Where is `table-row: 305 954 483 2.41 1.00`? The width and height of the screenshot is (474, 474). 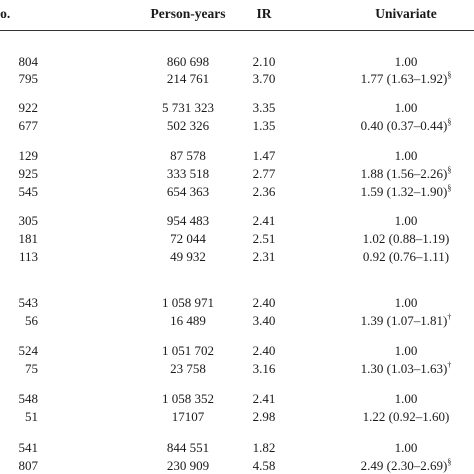 table-row: 305 954 483 2.41 1.00 is located at coordinates (237, 222).